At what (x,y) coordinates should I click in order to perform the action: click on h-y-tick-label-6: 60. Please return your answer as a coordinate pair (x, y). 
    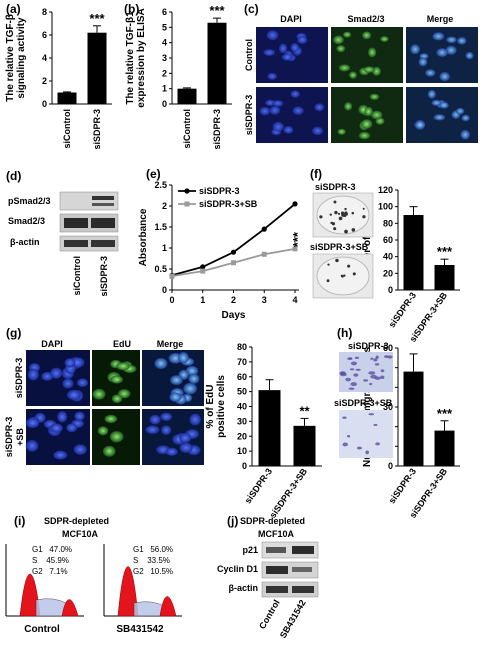
    Looking at the image, I should click on (388, 348).